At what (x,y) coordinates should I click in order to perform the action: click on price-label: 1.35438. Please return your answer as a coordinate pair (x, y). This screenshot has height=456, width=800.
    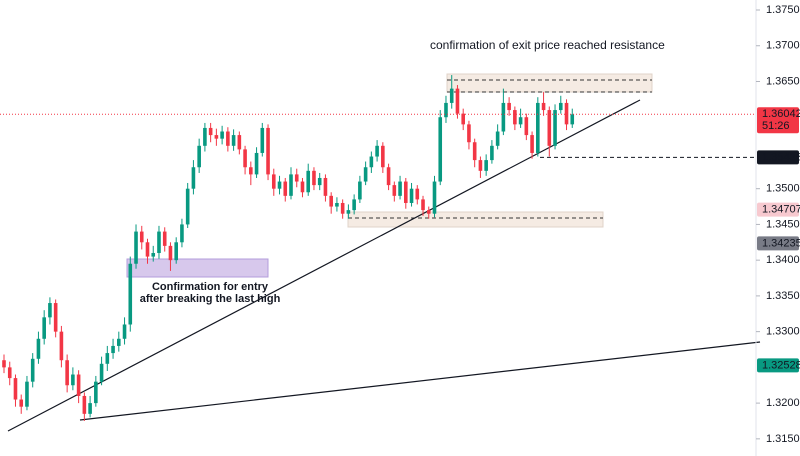
    Looking at the image, I should click on (781, 157).